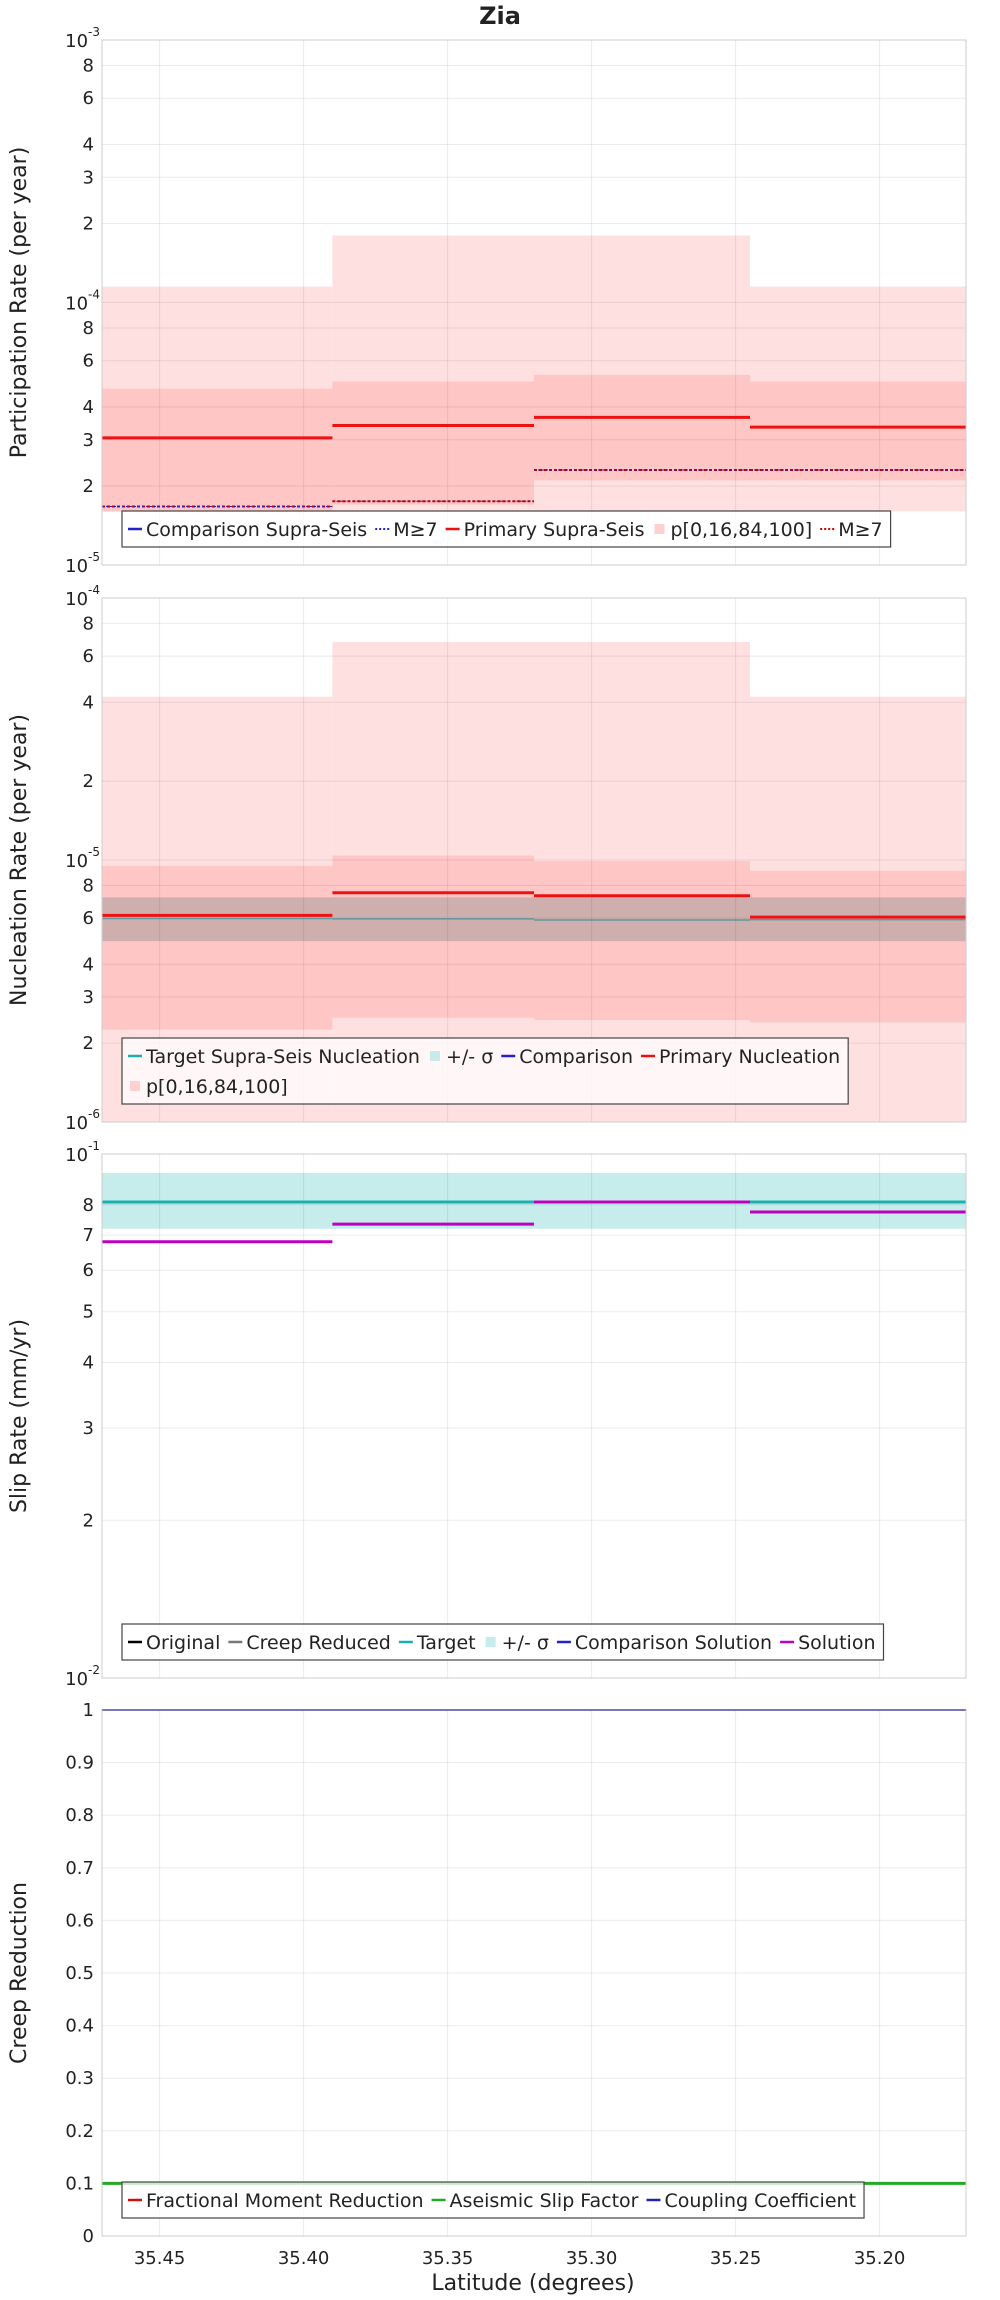  Describe the element at coordinates (160, 2258) in the screenshot. I see `x-tick-label: 35.45` at that location.